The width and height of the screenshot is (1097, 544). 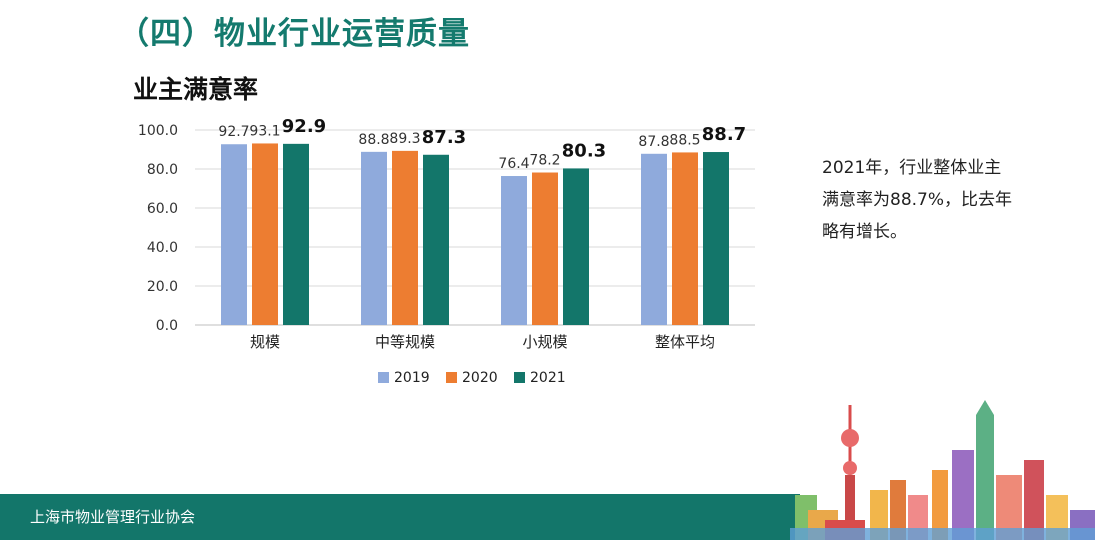 I want to click on footer-bar: 上海市物业管理行业协会, so click(x=400, y=517).